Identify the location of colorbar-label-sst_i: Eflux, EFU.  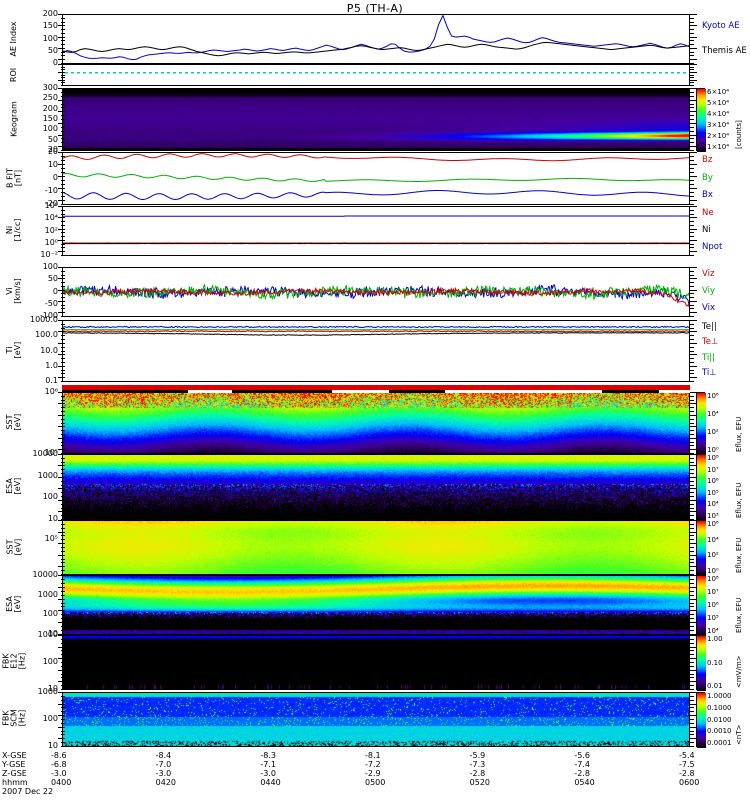
(739, 555).